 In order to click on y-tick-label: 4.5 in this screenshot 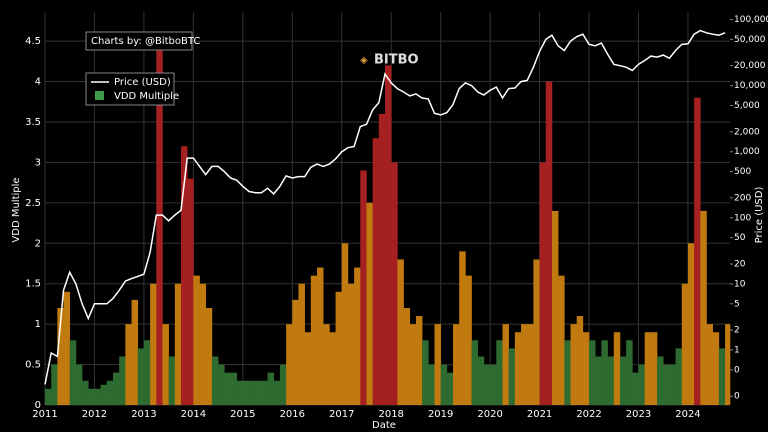, I will do `click(33, 41)`.